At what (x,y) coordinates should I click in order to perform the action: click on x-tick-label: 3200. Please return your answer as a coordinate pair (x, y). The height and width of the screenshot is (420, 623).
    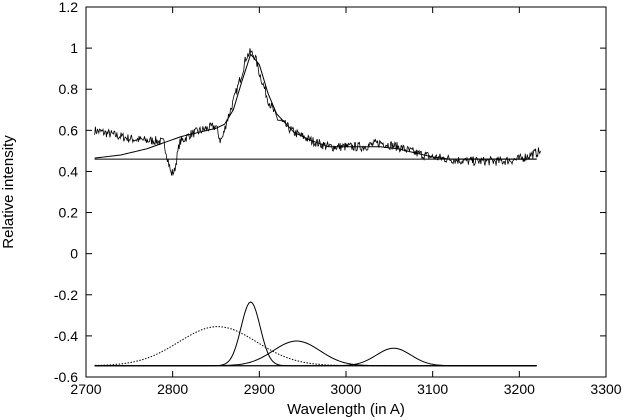
    Looking at the image, I should click on (519, 389).